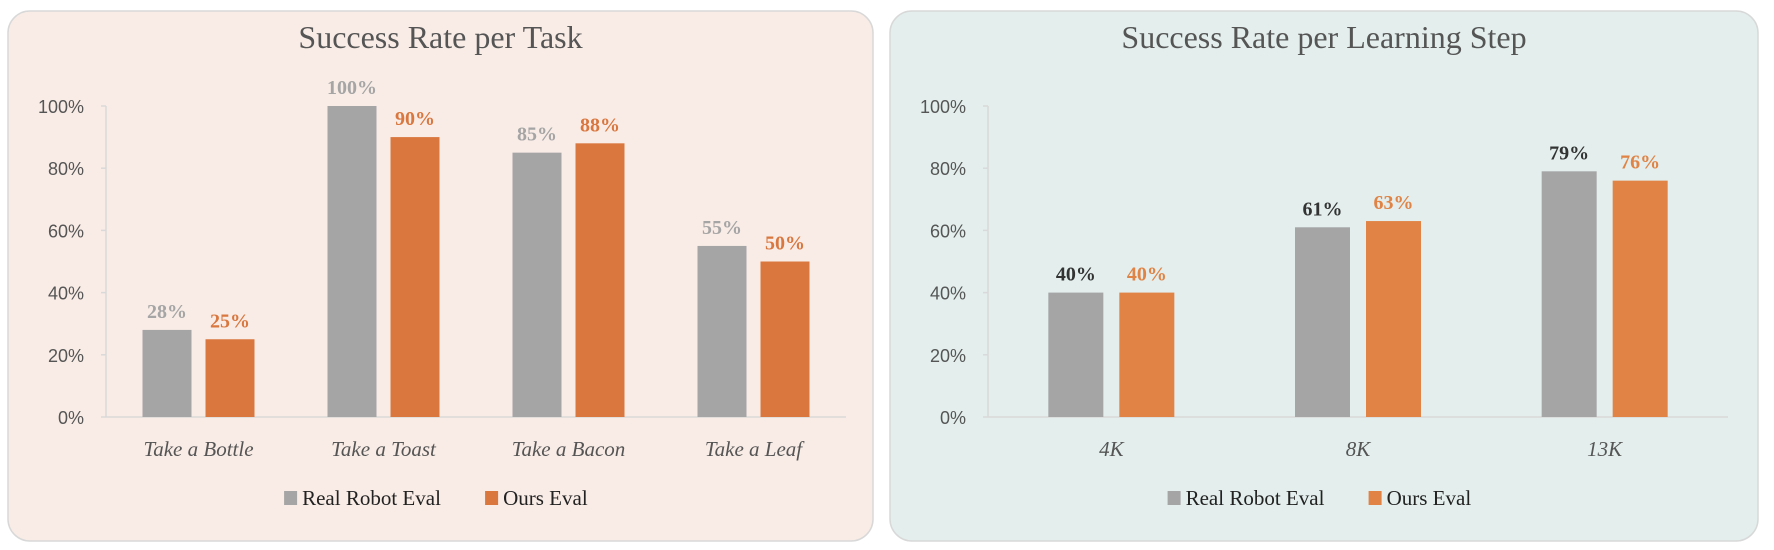 The height and width of the screenshot is (550, 1774). Describe the element at coordinates (230, 321) in the screenshot. I see `data-label: 25%` at that location.